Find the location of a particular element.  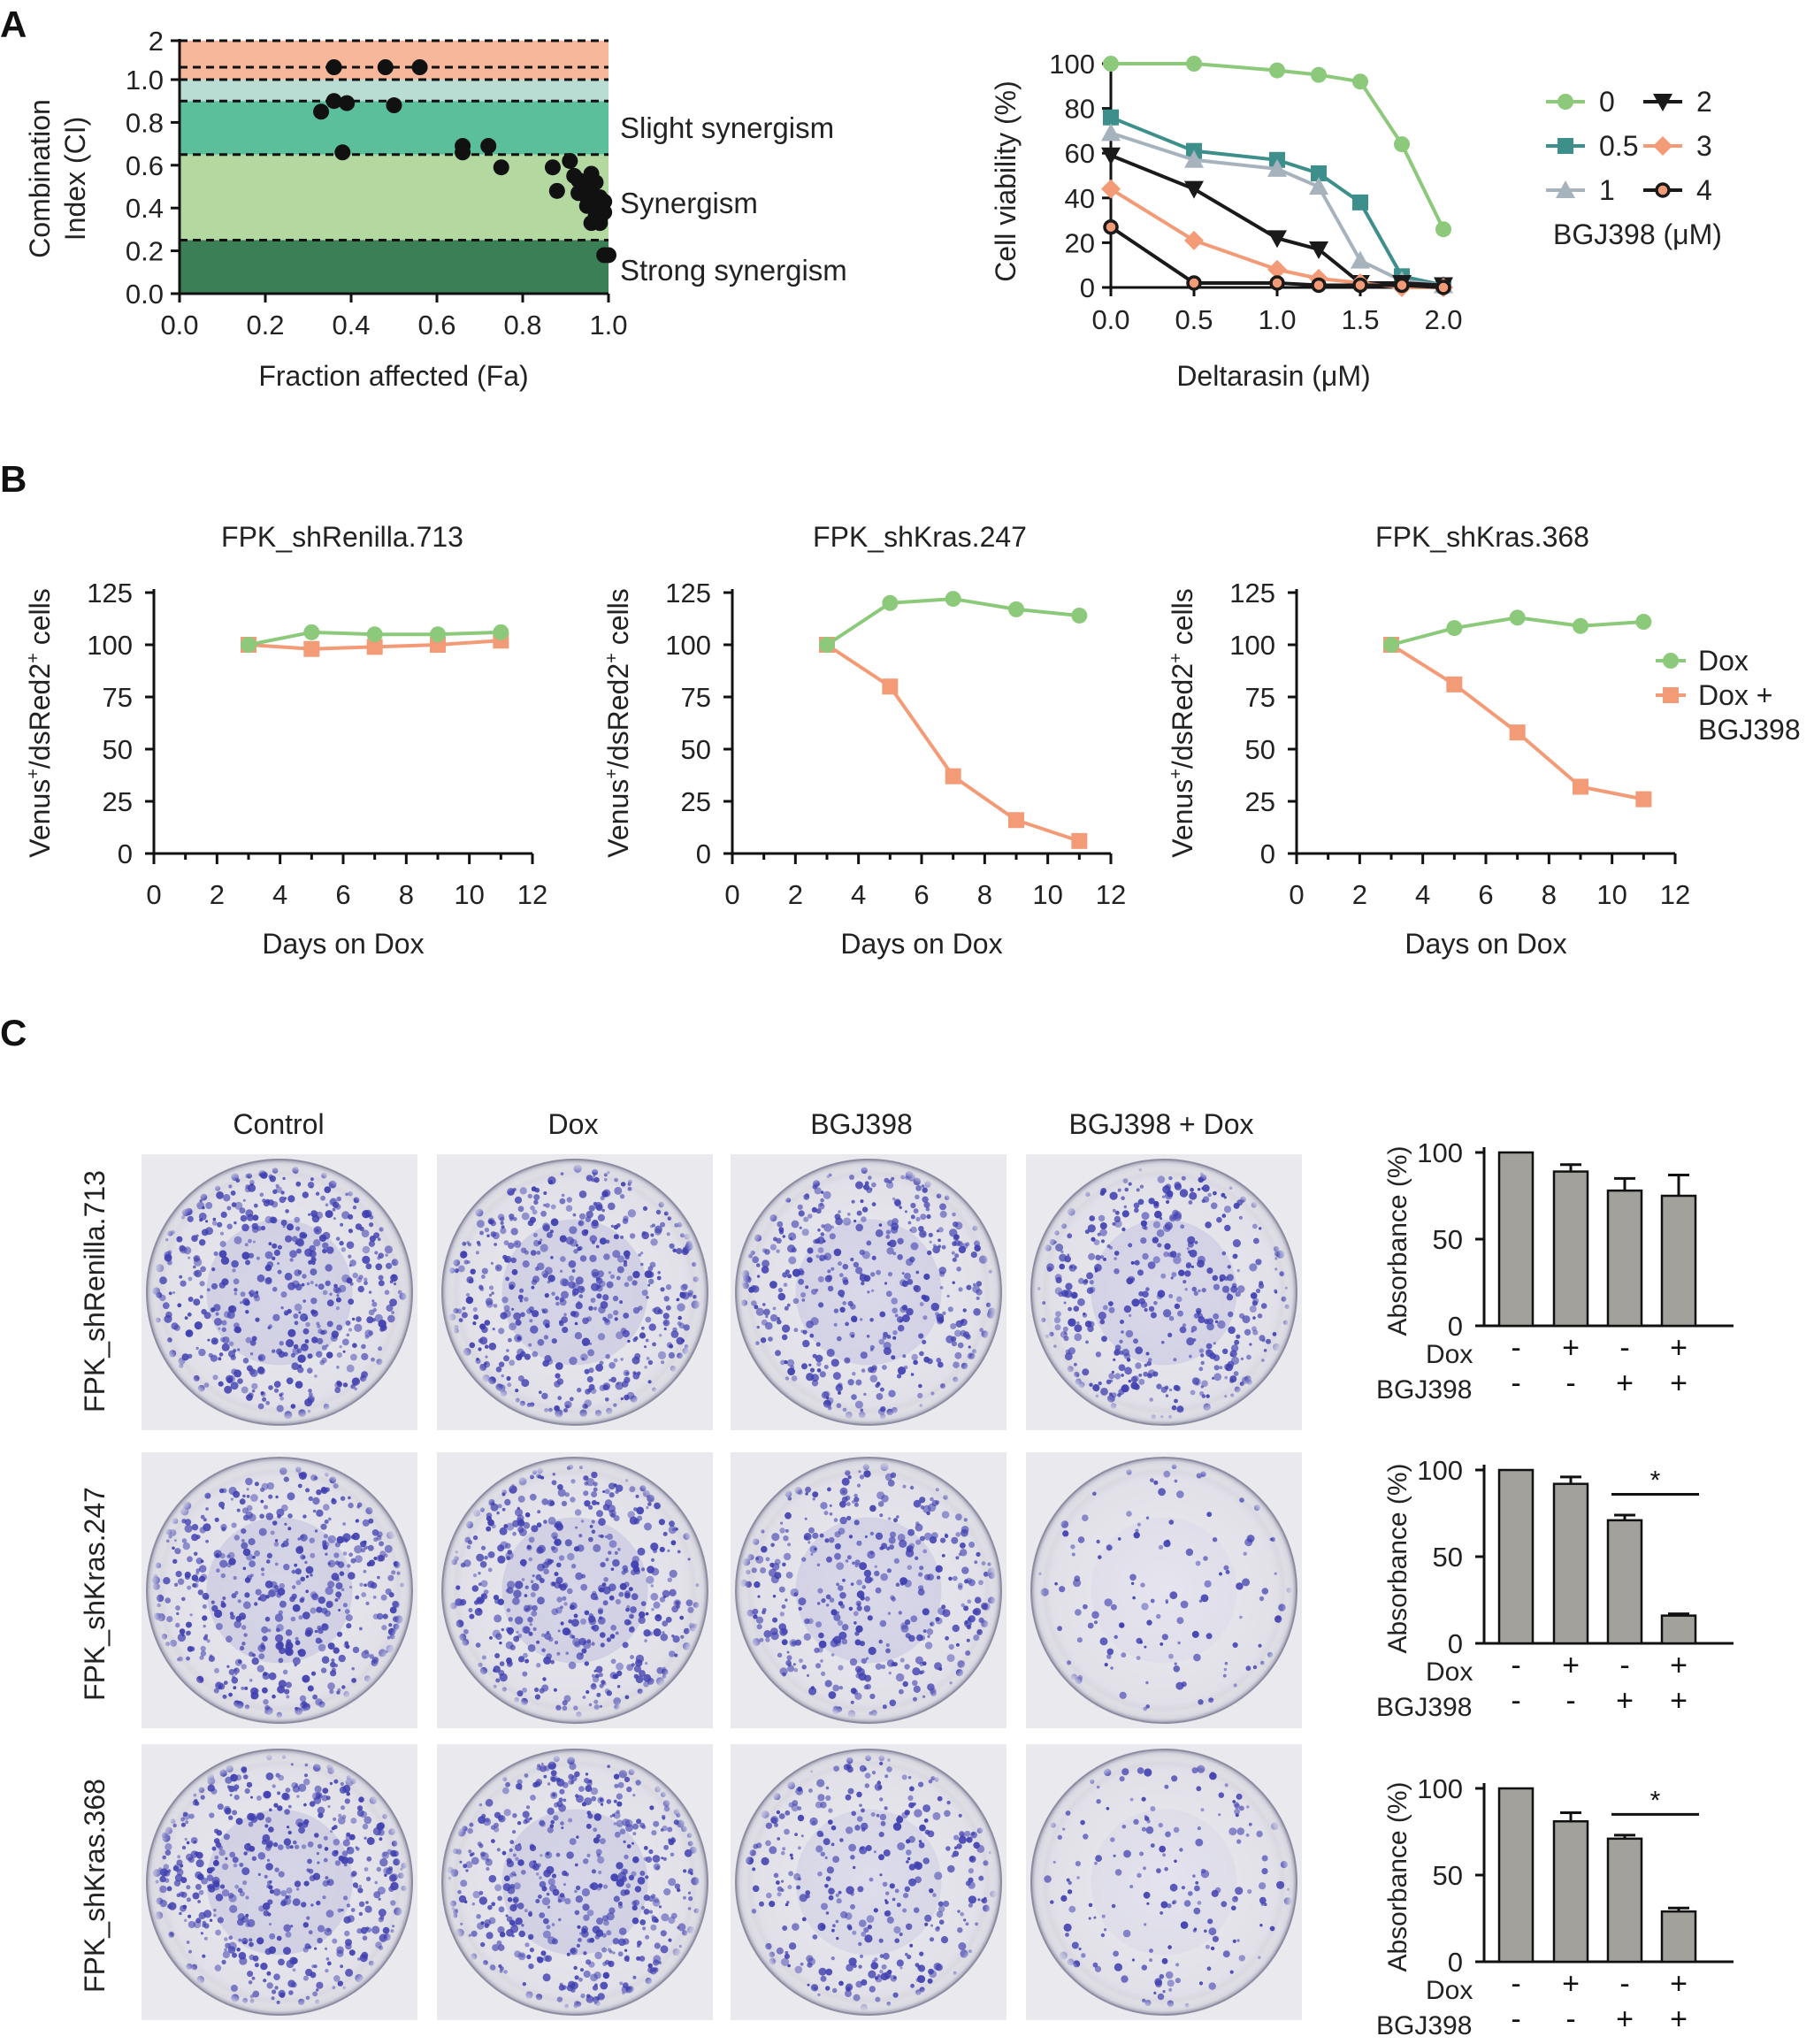

ci-ylabel-line2: Index (CI) is located at coordinates (75, 179).